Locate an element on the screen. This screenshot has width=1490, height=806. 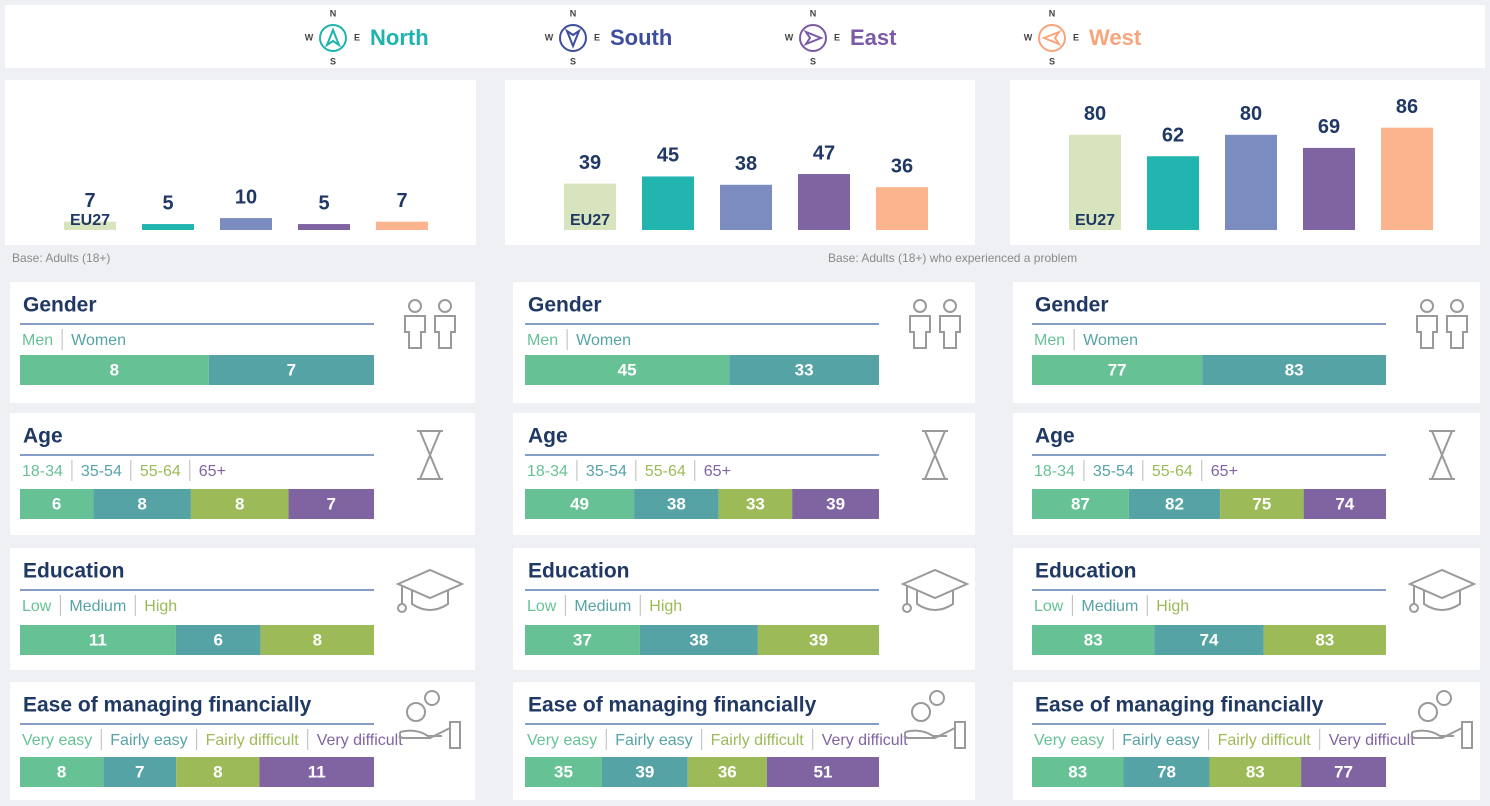
segment-value: 87 is located at coordinates (1080, 503).